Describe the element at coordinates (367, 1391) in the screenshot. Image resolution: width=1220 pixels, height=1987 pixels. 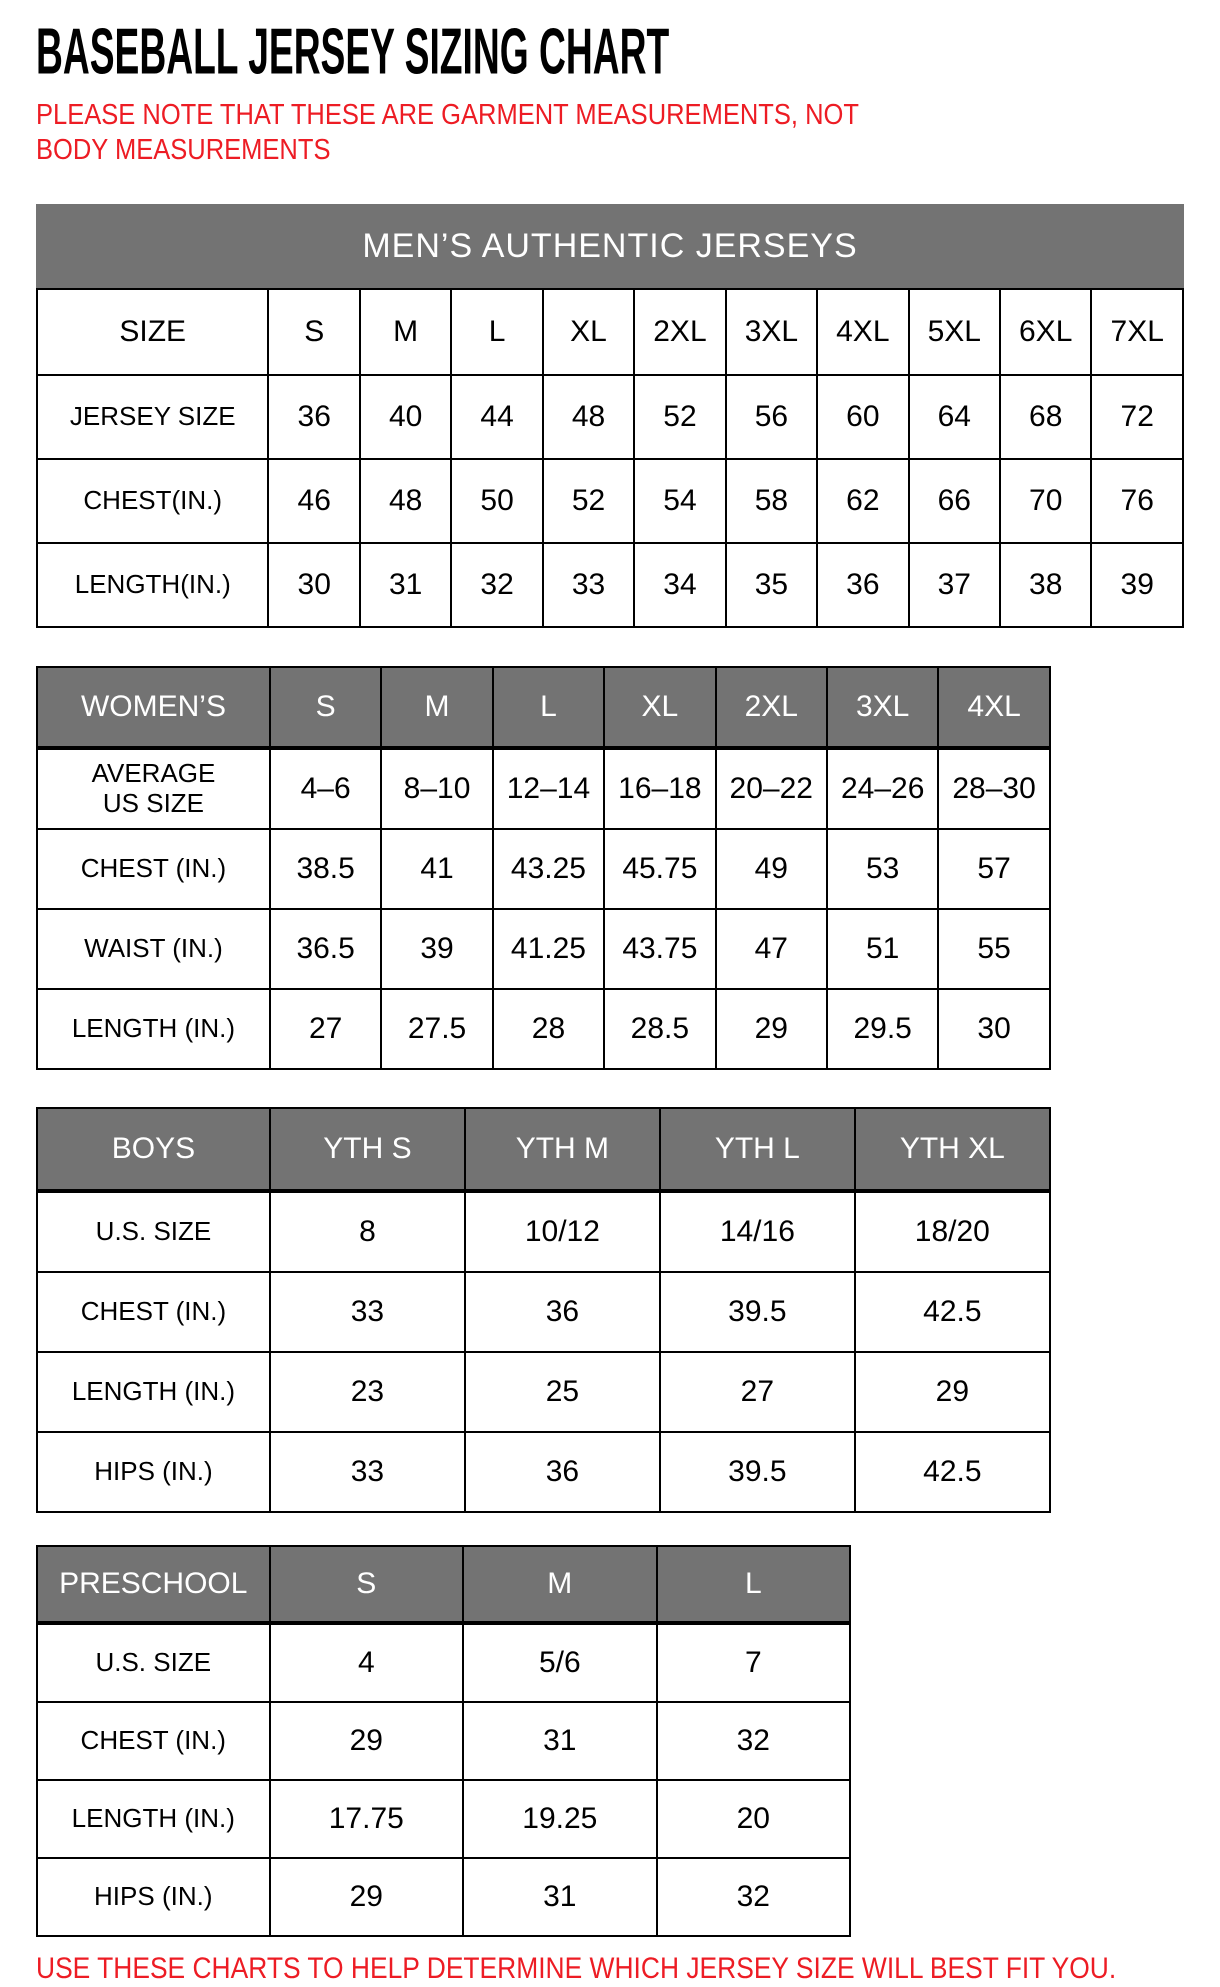
I see `boys-value-cell: 23` at that location.